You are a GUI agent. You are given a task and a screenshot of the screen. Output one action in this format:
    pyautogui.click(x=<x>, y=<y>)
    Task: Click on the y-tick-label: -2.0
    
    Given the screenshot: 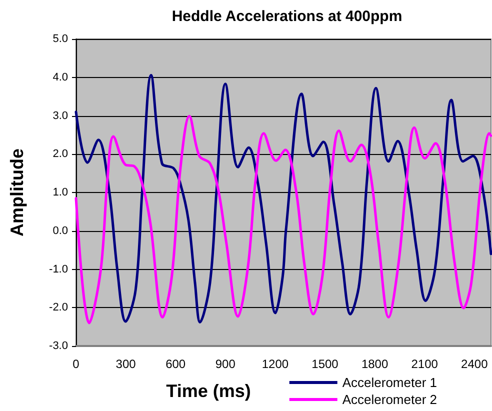 What is the action you would take?
    pyautogui.click(x=58, y=308)
    